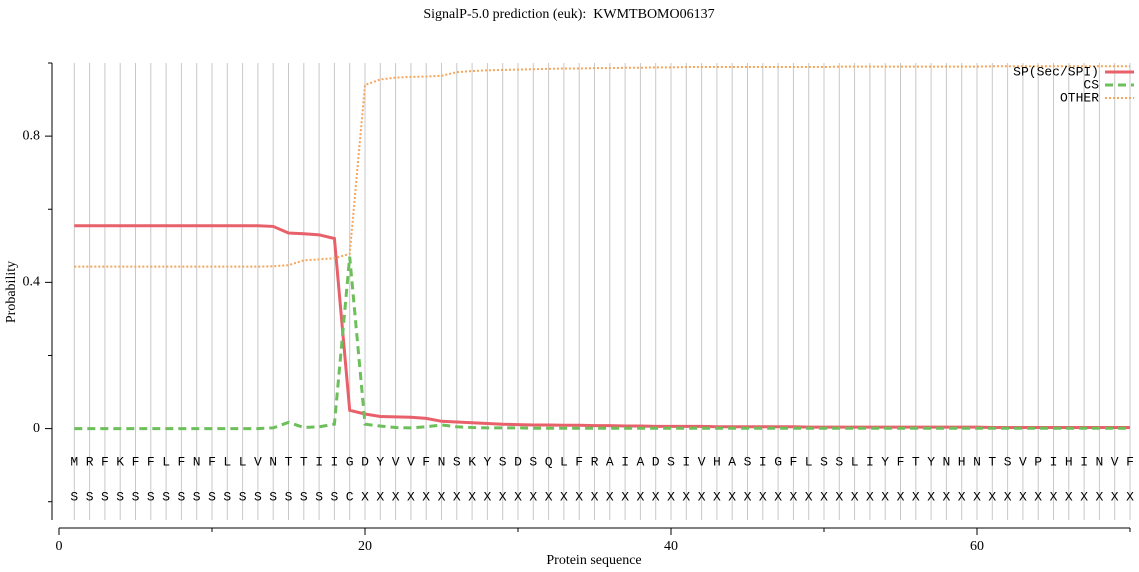 The image size is (1139, 572). Describe the element at coordinates (74, 461) in the screenshot. I see `residue: M` at that location.